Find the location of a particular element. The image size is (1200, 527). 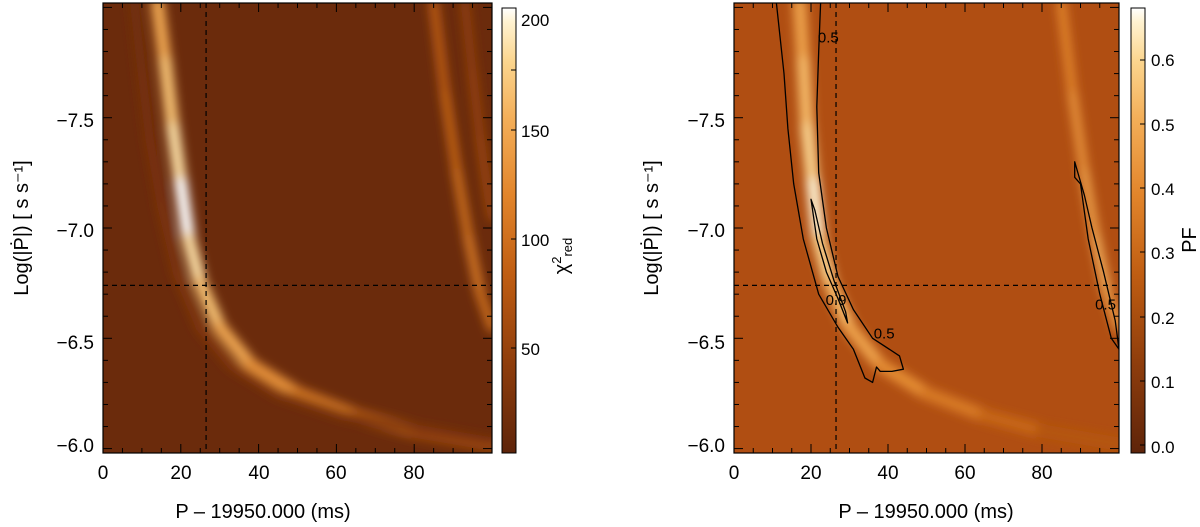

colorbar-title: PF is located at coordinates (1189, 240).